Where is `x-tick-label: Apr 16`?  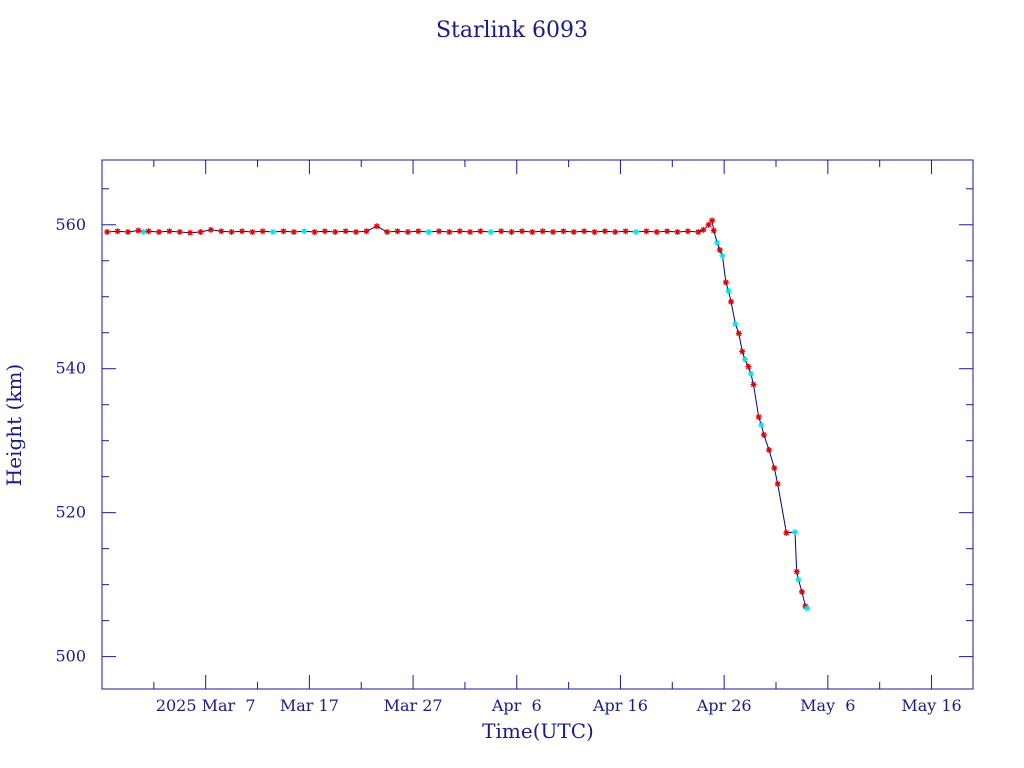
x-tick-label: Apr 16 is located at coordinates (620, 705).